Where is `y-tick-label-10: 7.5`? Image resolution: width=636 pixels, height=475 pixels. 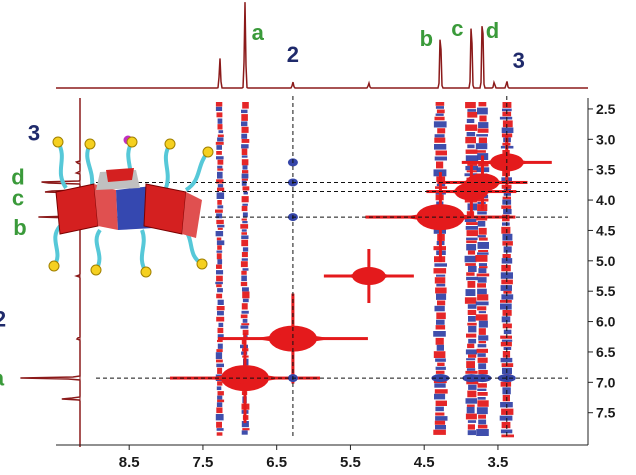 y-tick-label-10: 7.5 is located at coordinates (606, 413).